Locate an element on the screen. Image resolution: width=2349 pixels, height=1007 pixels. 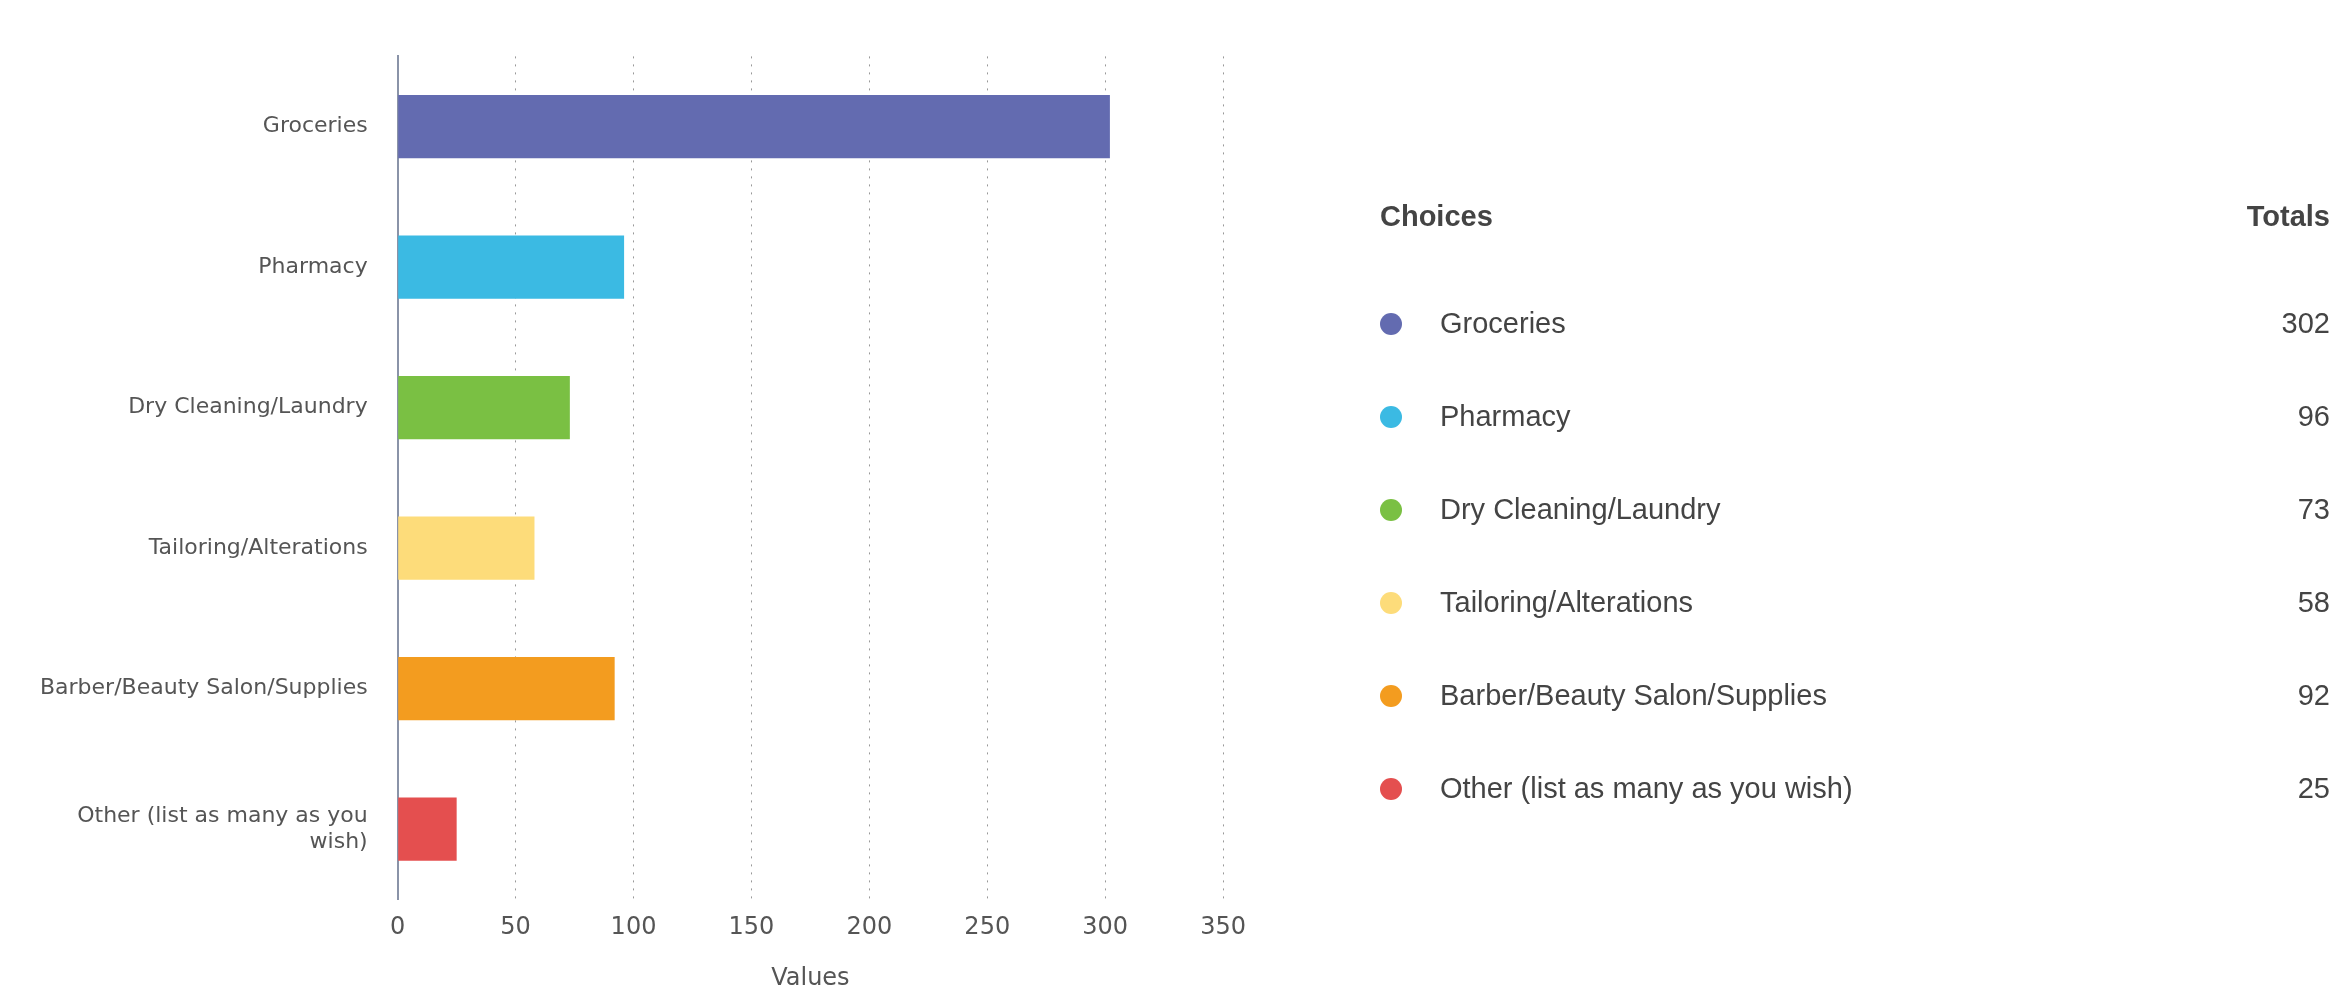
y-tick-label: Groceries is located at coordinates (315, 125).